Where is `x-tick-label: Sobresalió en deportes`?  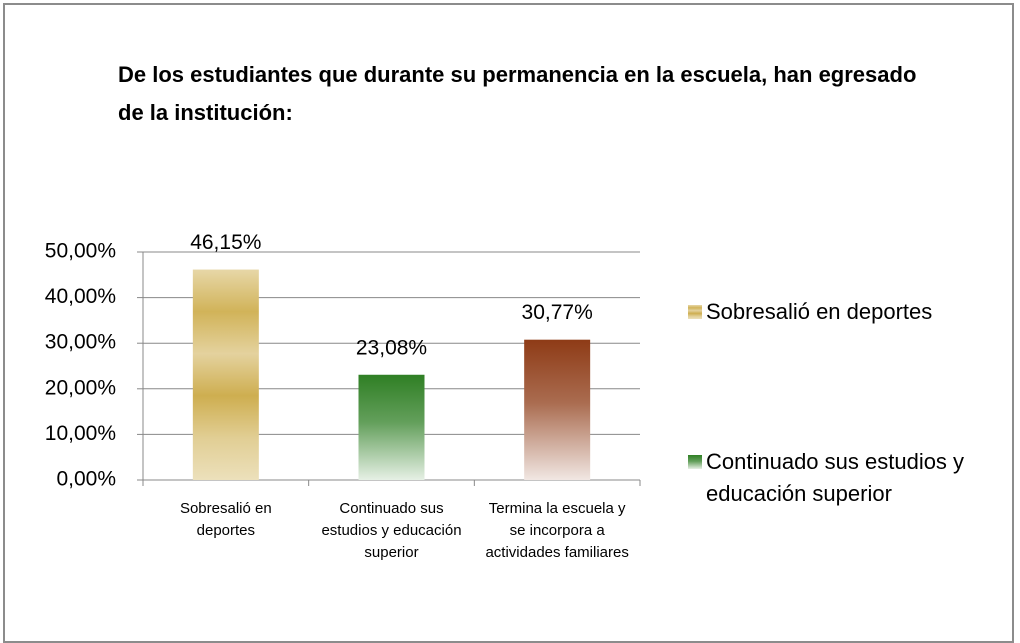
x-tick-label: Sobresalió en deportes is located at coordinates (225, 519).